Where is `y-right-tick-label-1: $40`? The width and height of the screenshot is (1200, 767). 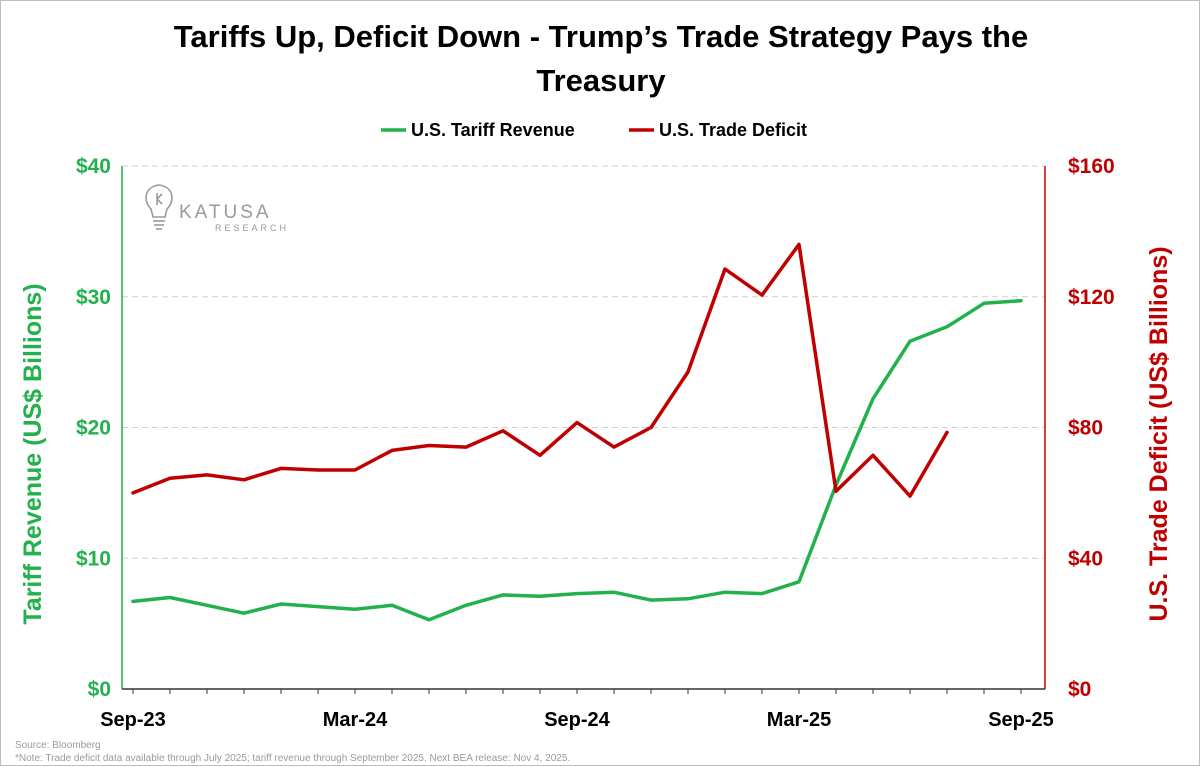
y-right-tick-label-1: $40 is located at coordinates (1085, 558).